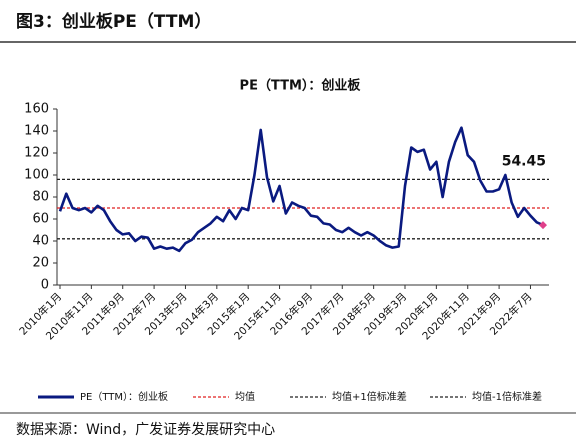  What do you see at coordinates (40, 241) in the screenshot?
I see `y-tick-label: 40` at bounding box center [40, 241].